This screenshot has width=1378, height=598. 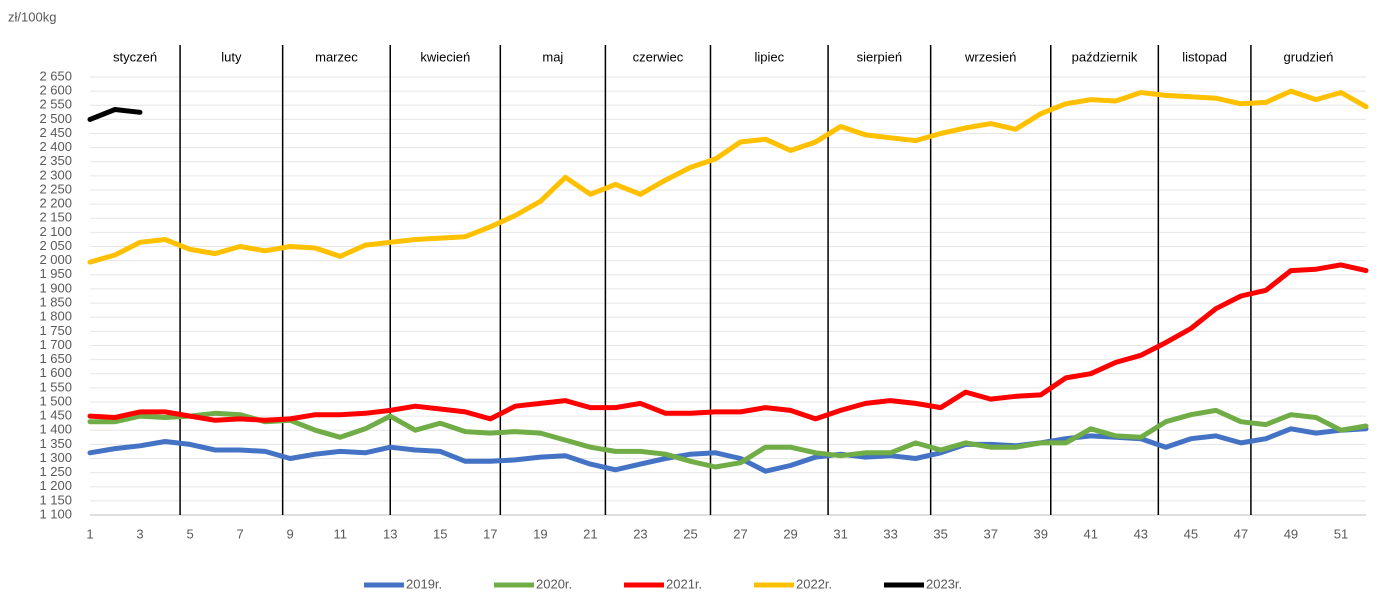 What do you see at coordinates (554, 583) in the screenshot?
I see `legend-label: 2020r.` at bounding box center [554, 583].